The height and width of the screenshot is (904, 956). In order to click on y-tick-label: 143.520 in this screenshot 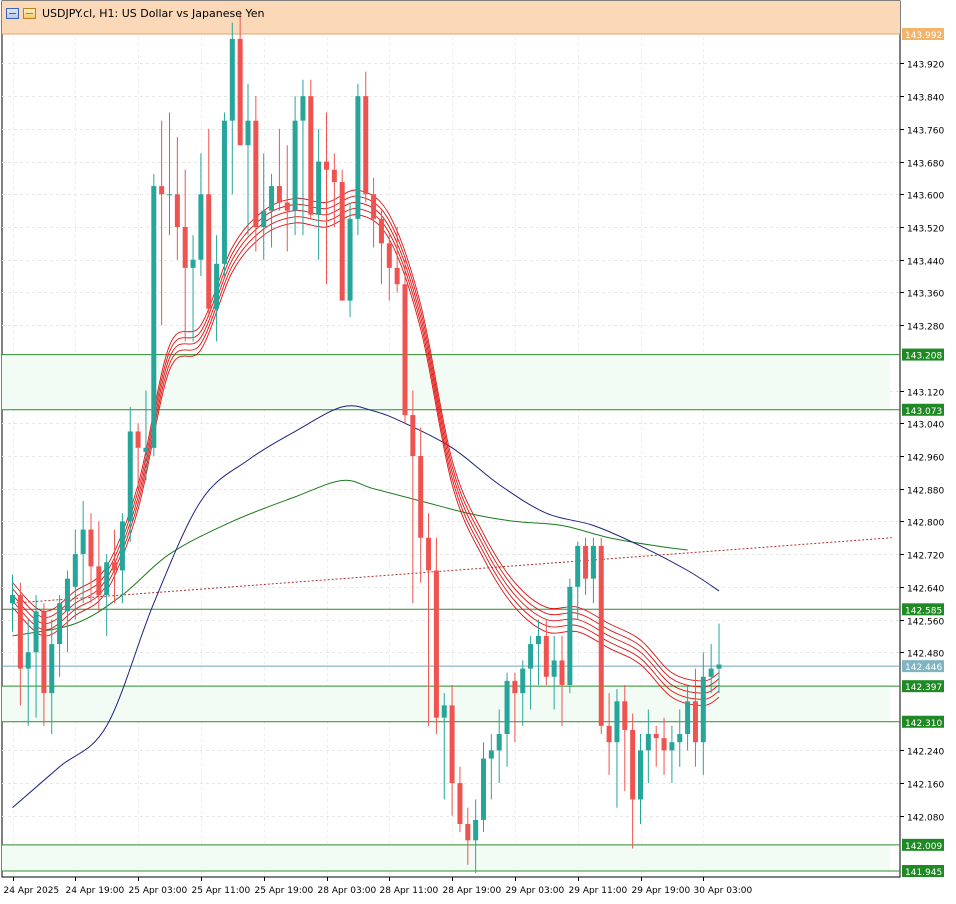, I will do `click(925, 230)`.